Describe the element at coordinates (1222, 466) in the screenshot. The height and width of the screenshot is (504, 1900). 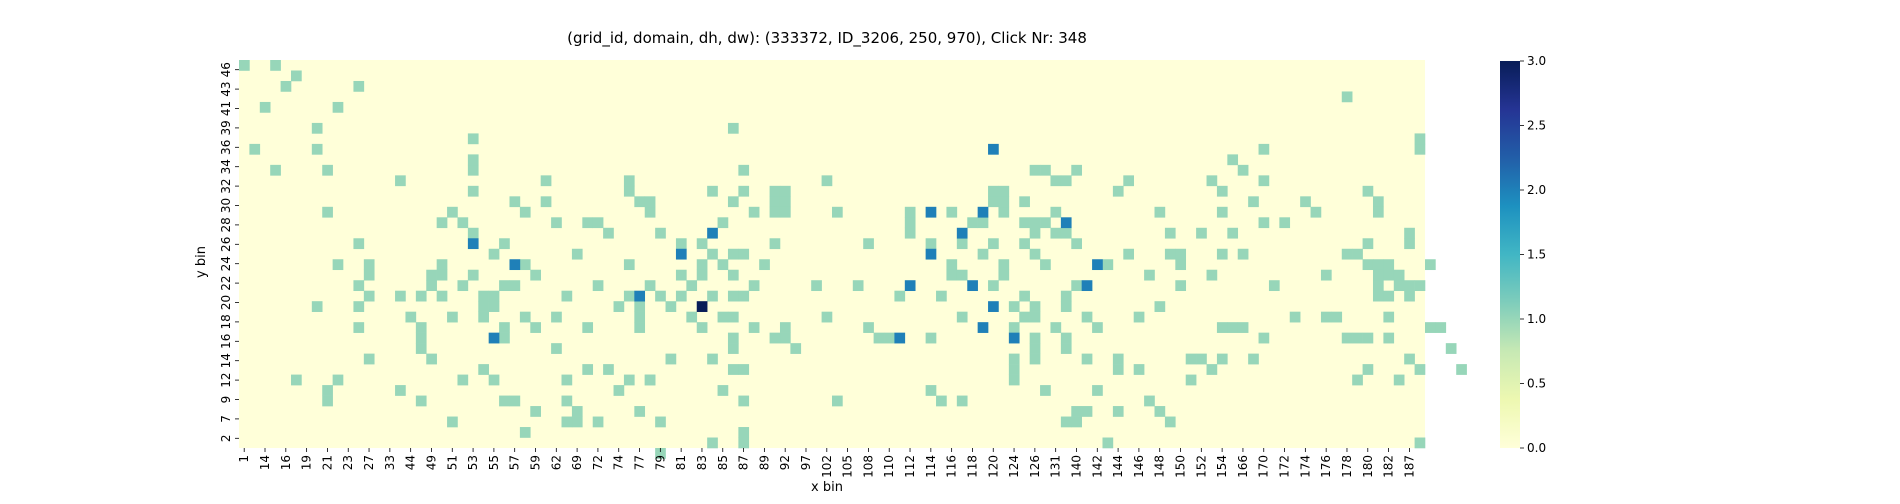
I see `x-tick-label: 154` at that location.